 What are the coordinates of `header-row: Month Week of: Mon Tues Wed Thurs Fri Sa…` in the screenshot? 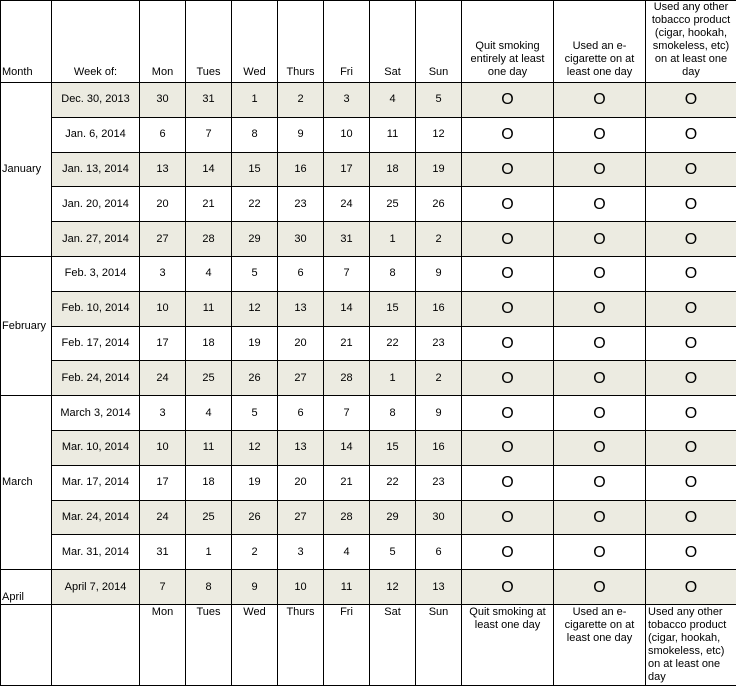 It's located at (368, 42).